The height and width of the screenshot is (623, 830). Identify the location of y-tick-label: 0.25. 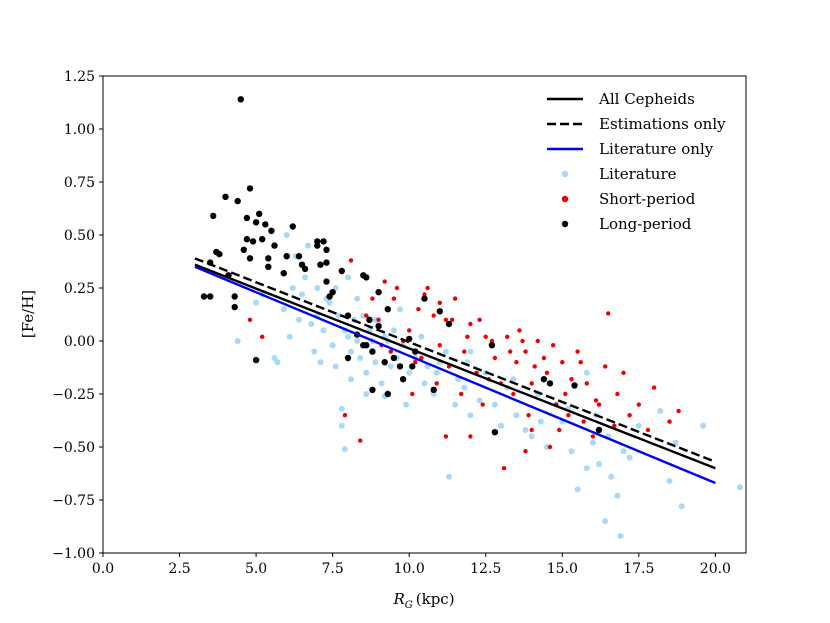
(79, 289).